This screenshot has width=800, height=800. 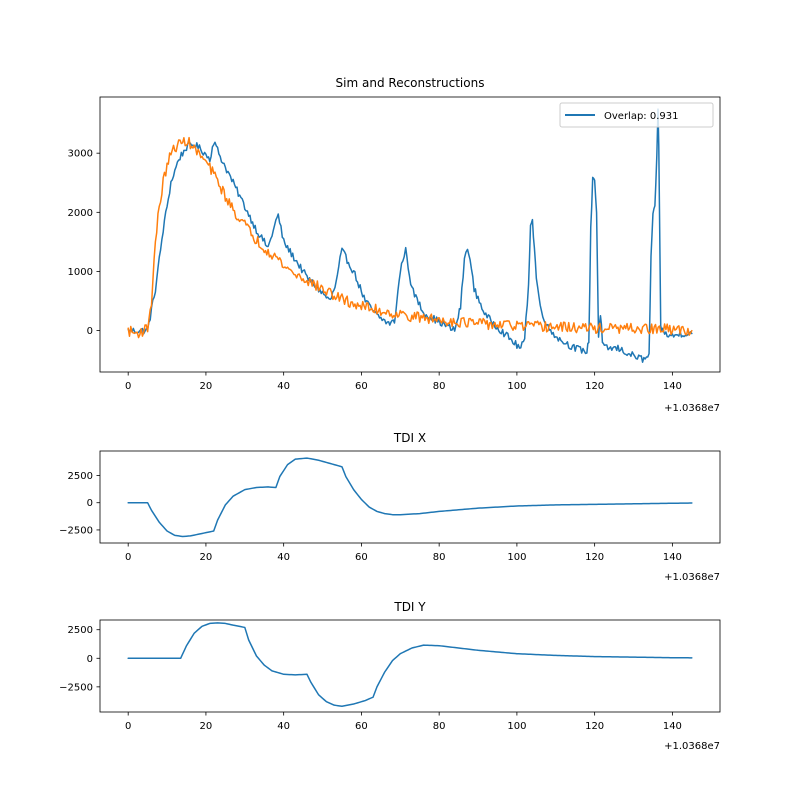 I want to click on legend: Overlap: 0.931, so click(x=636, y=115).